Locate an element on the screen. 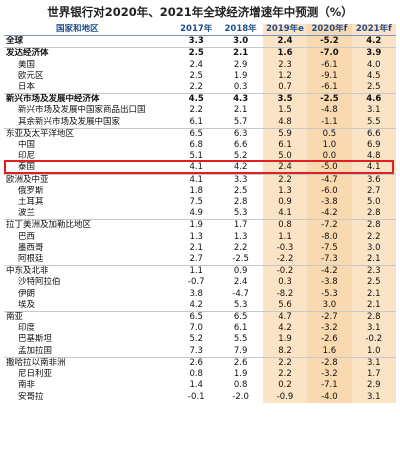 Image resolution: width=400 pixels, height=449 pixels. row-value: -7.1 is located at coordinates (329, 386).